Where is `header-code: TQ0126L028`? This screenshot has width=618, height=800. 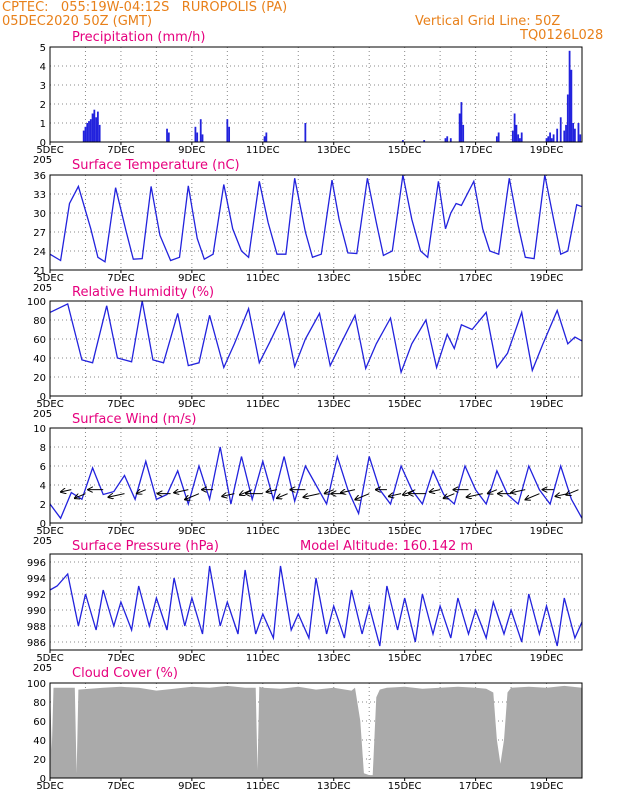 header-code: TQ0126L028 is located at coordinates (562, 35).